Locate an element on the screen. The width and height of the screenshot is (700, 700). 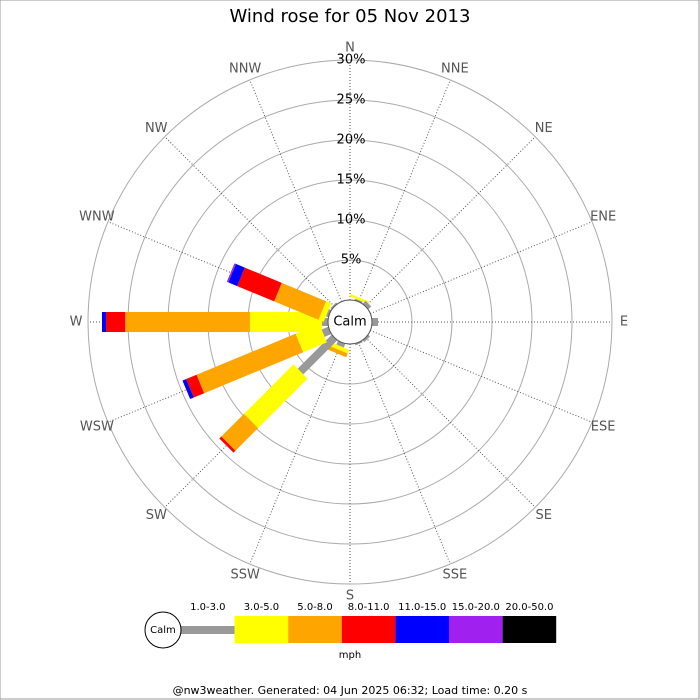
r-tick-label: 25% is located at coordinates (351, 100).